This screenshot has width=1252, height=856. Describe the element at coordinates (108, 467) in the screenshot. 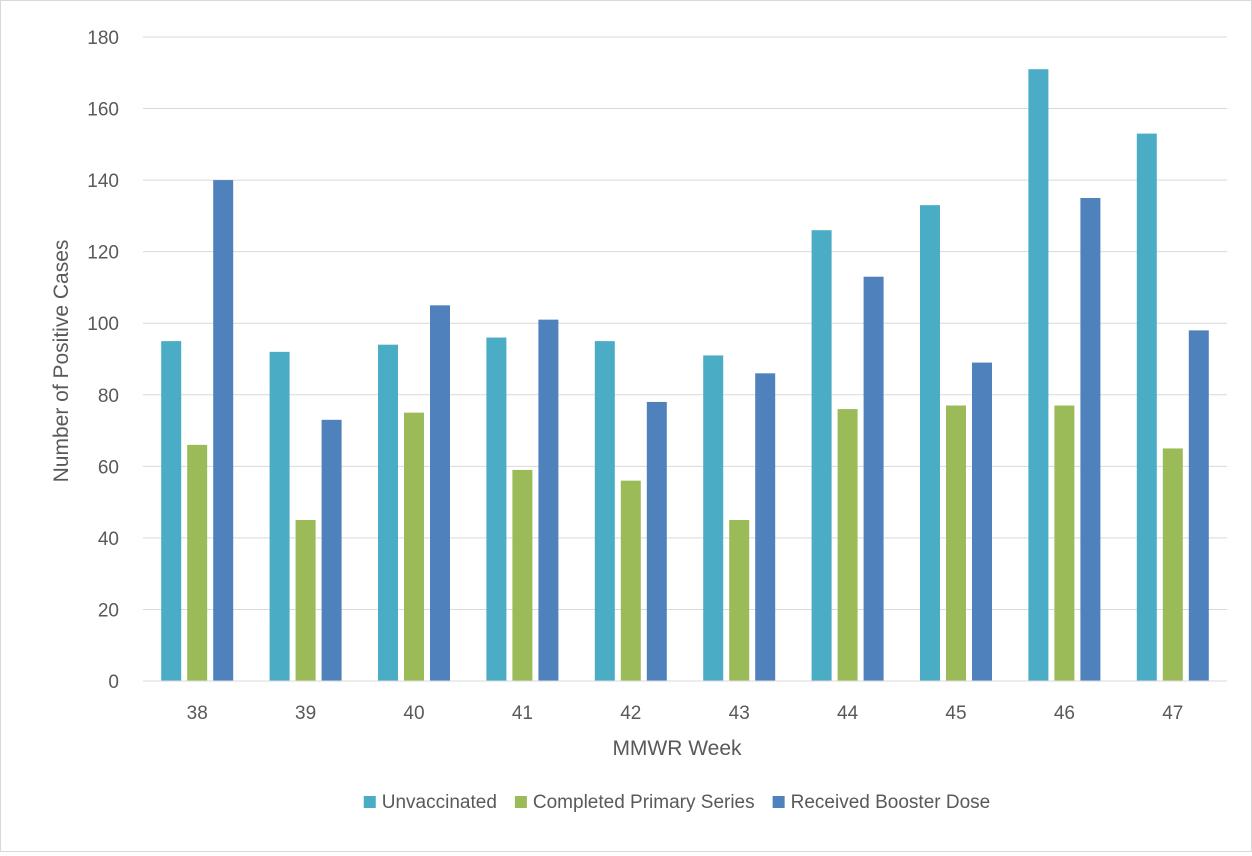

I see `y-tick-label: 60` at that location.